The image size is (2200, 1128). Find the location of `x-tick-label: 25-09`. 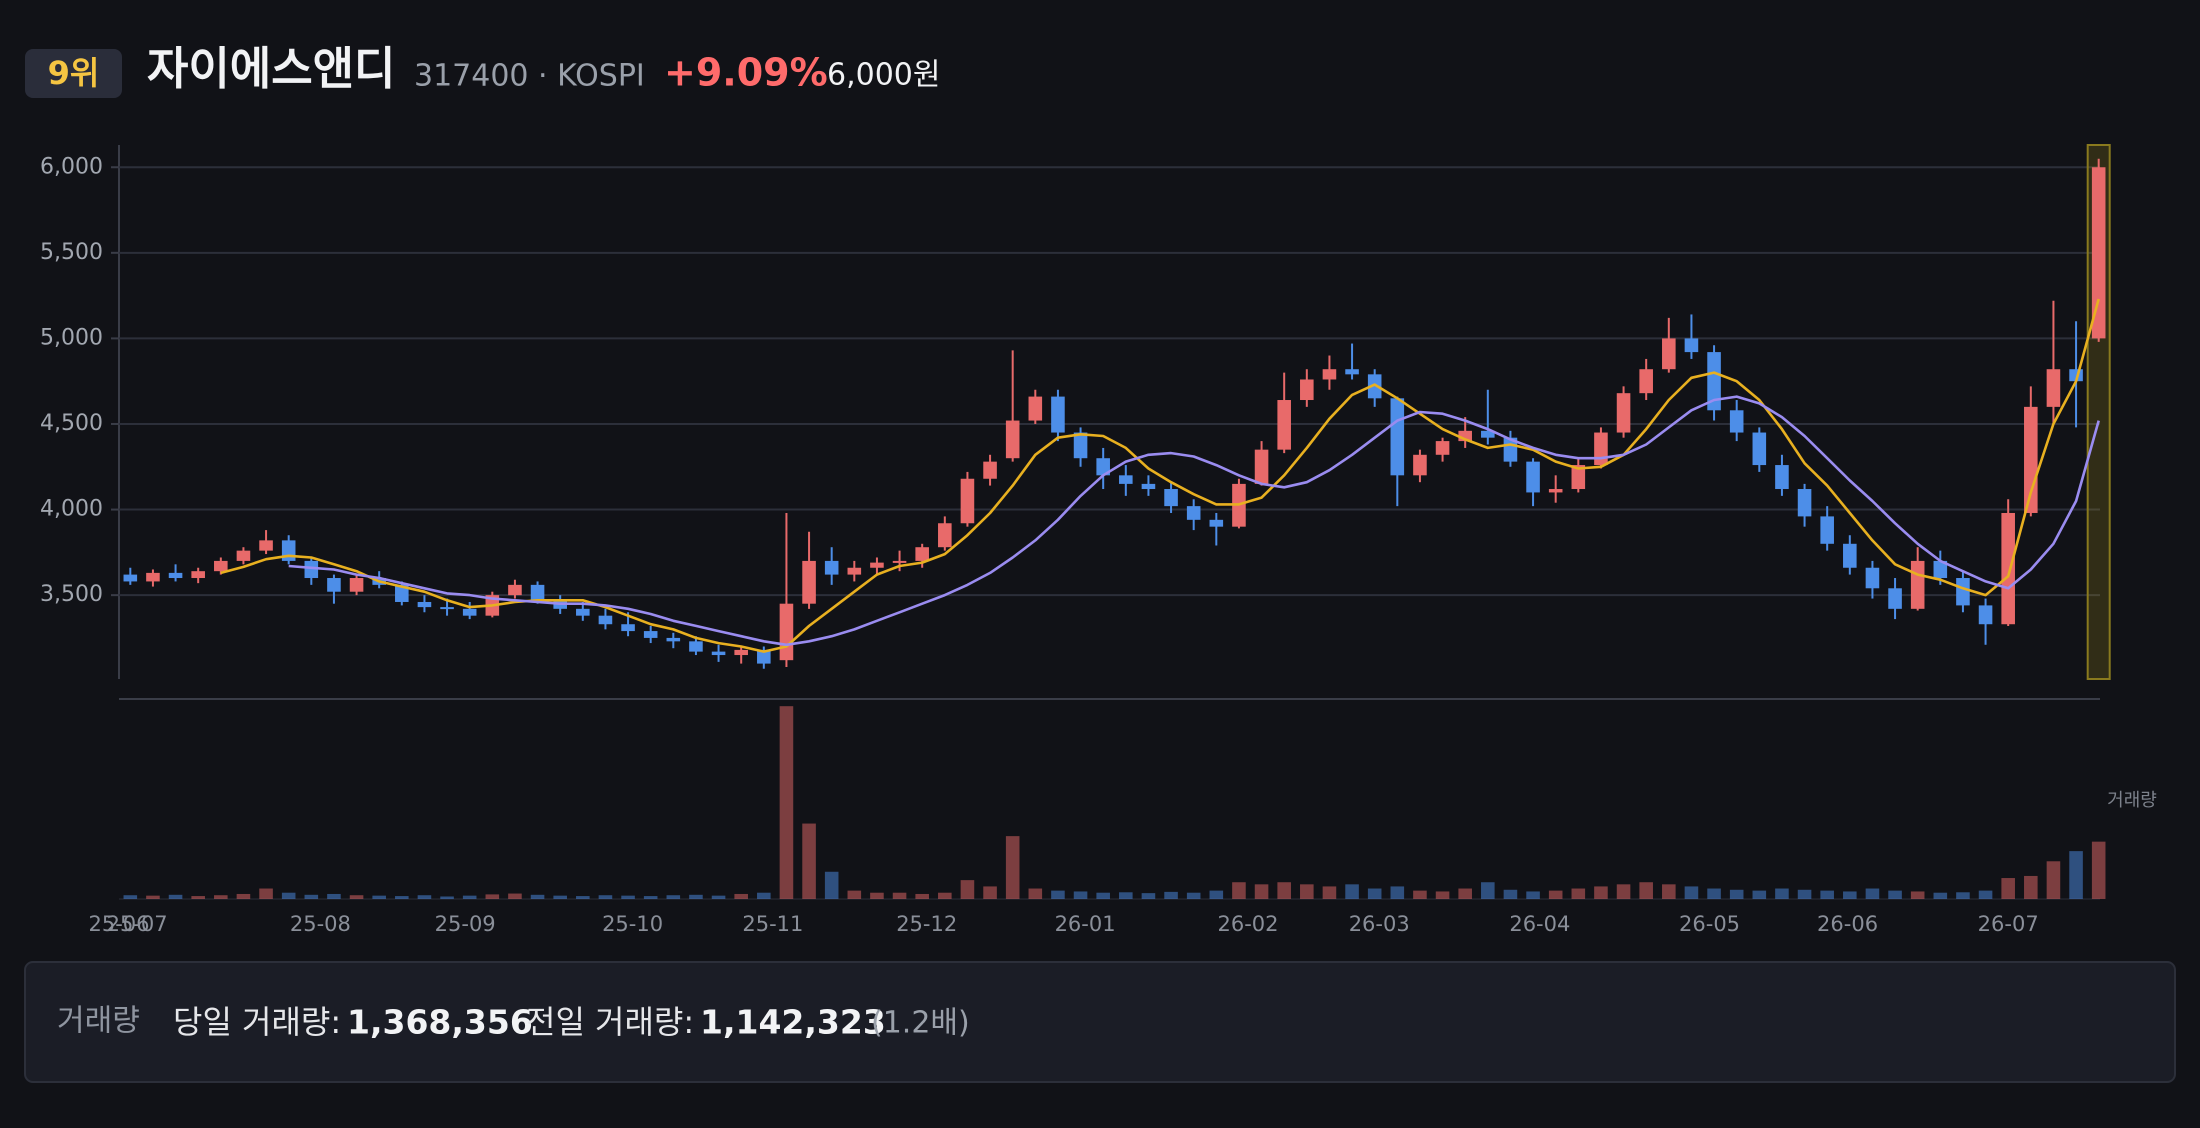

x-tick-label: 25-09 is located at coordinates (465, 924).